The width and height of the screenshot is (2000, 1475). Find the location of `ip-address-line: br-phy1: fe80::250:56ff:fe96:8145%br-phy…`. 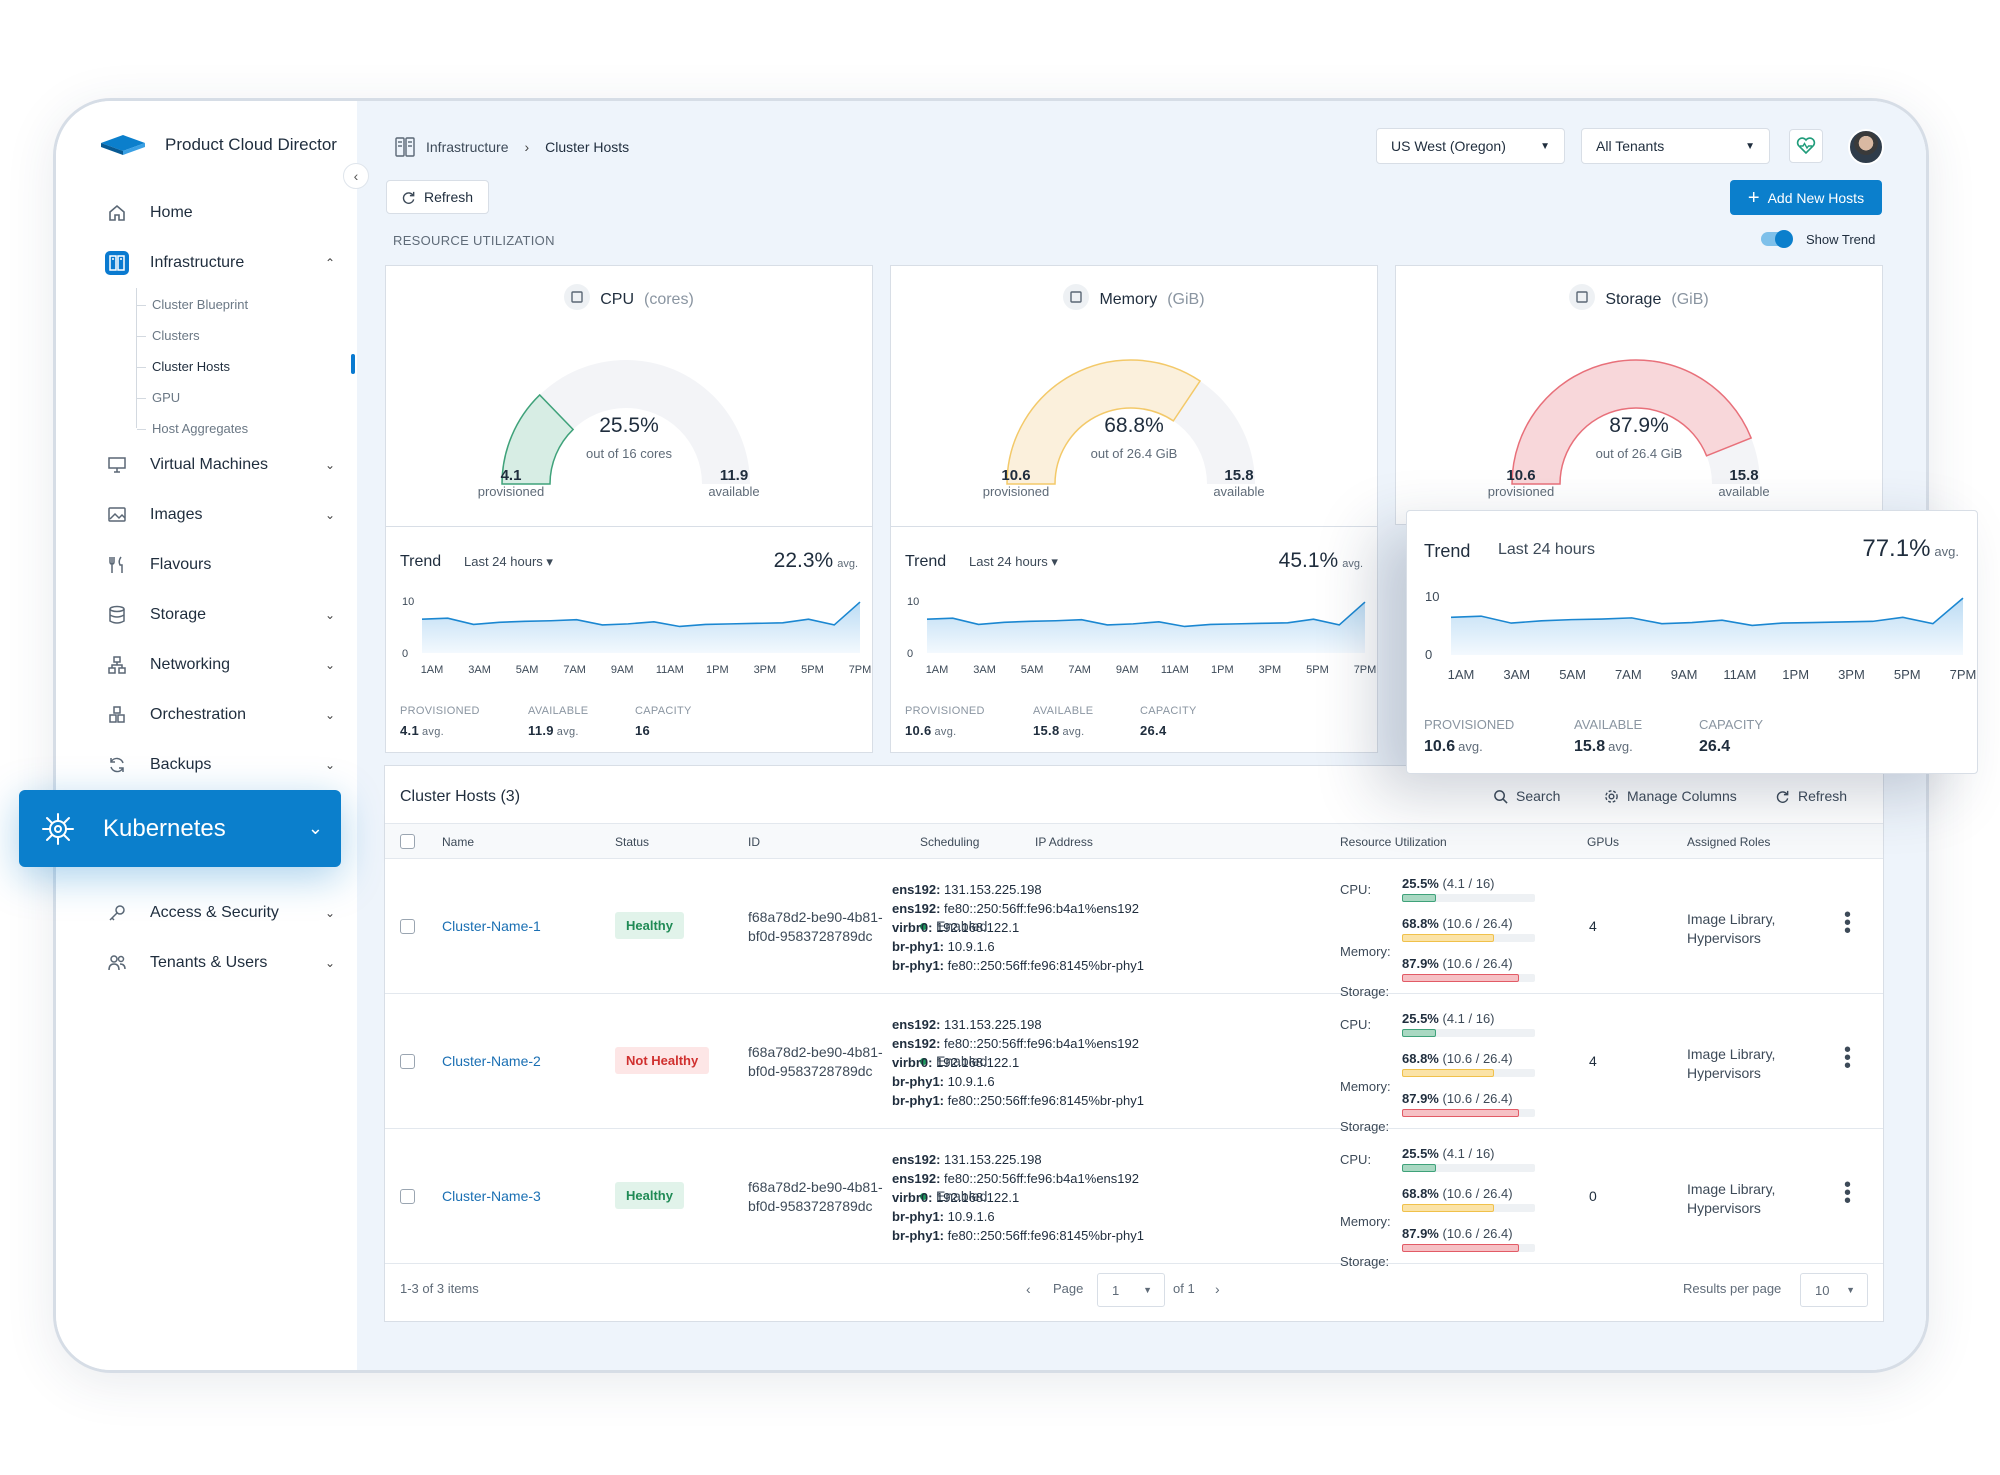

ip-address-line: br-phy1: fe80::250:56ff:fe96:8145%br-phy… is located at coordinates (1018, 1100).